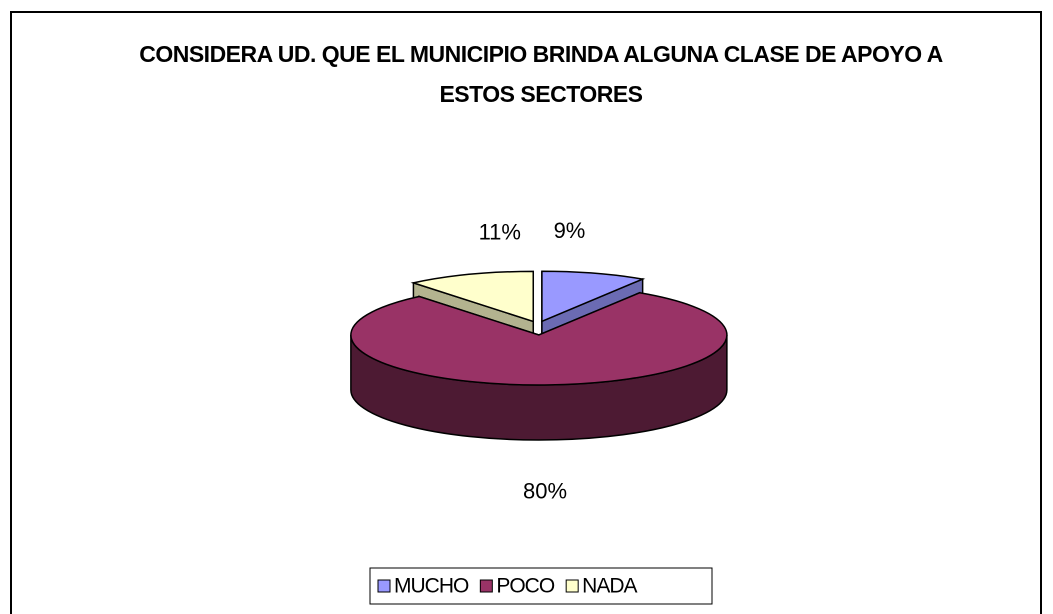 The width and height of the screenshot is (1053, 614). I want to click on legend-label: MUCHO, so click(431, 586).